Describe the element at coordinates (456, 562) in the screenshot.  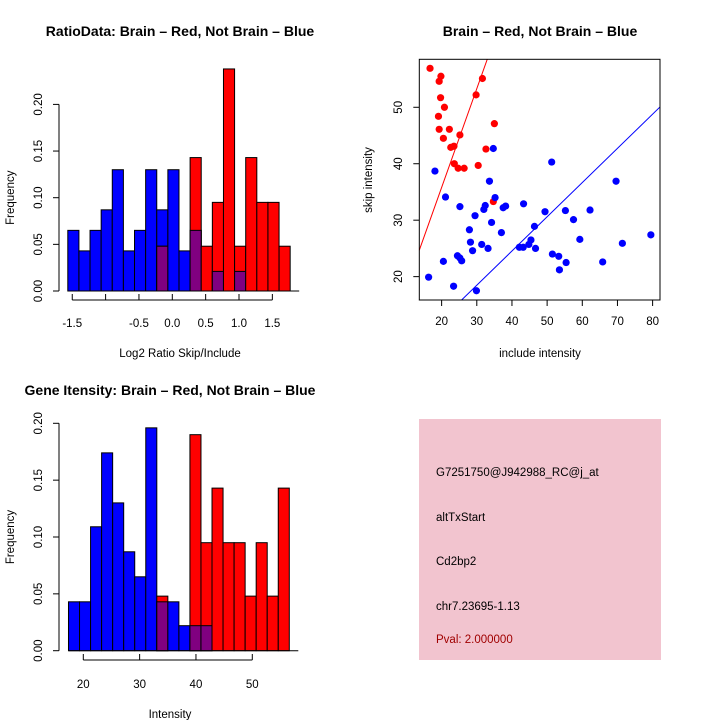
I see `gene-name: Cd2bp2` at that location.